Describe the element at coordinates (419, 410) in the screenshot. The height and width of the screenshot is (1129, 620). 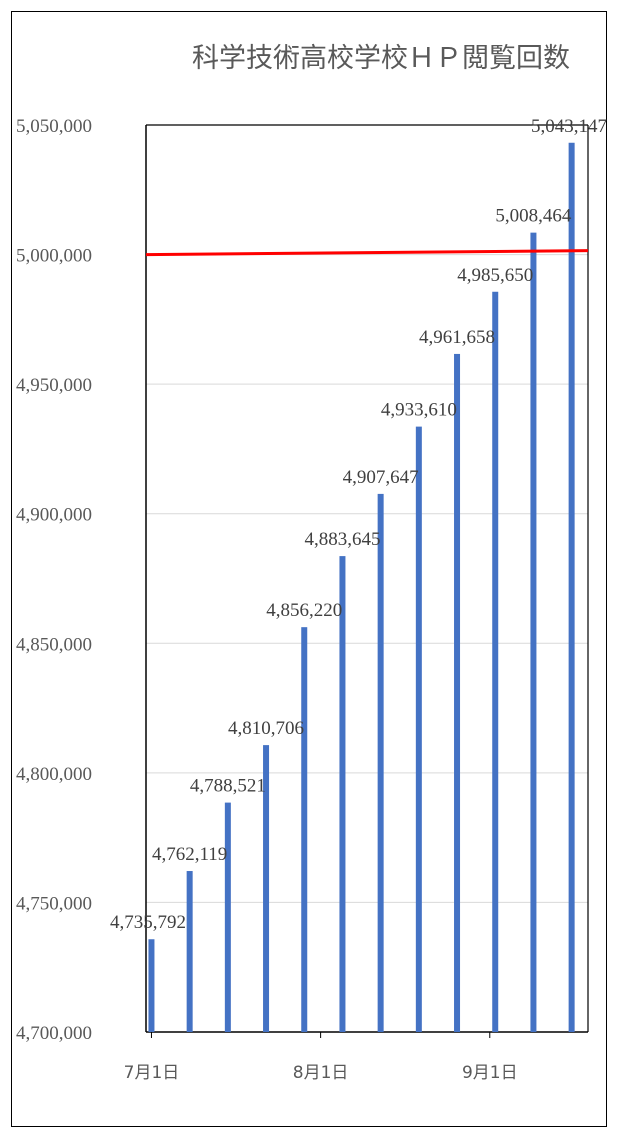
I see `data-label: 4,933,610` at that location.